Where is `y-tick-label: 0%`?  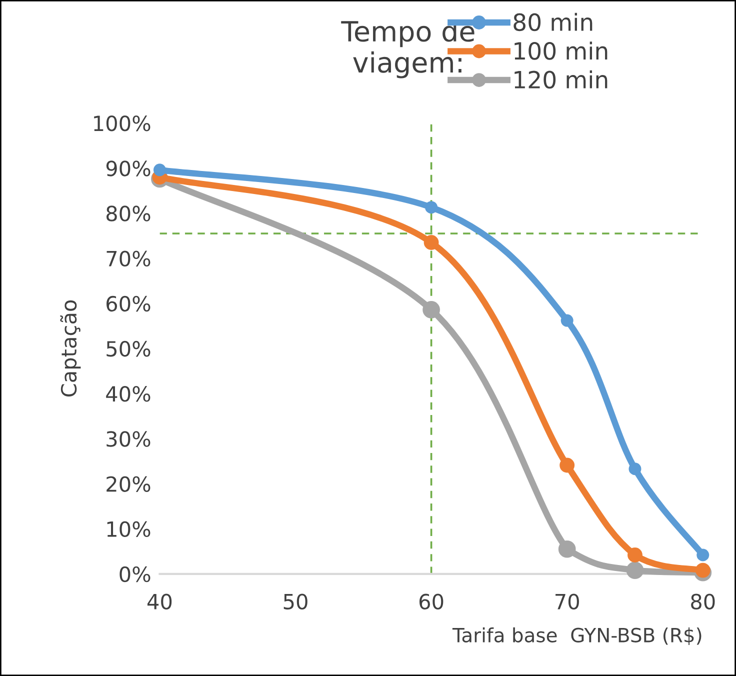
y-tick-label: 0% is located at coordinates (135, 574).